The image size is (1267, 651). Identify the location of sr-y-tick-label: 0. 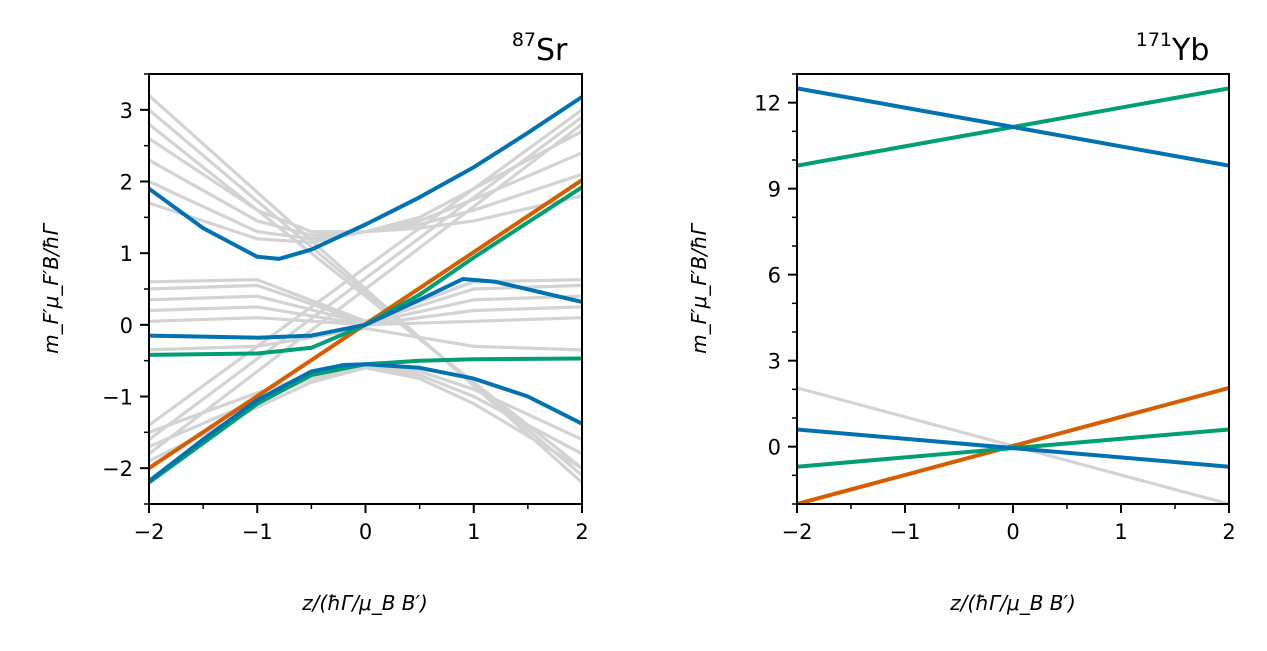
(126, 326).